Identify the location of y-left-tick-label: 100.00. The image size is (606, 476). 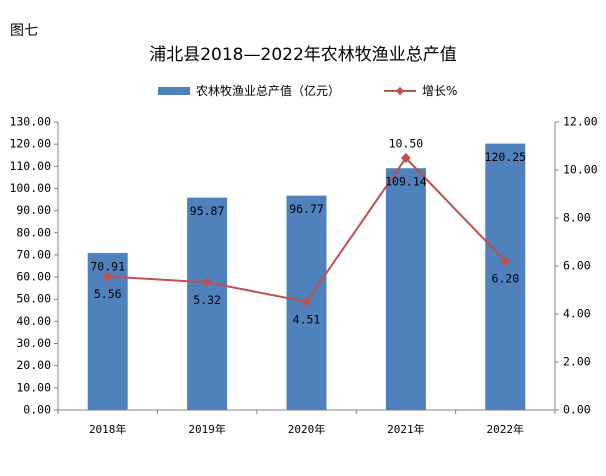
(30, 188).